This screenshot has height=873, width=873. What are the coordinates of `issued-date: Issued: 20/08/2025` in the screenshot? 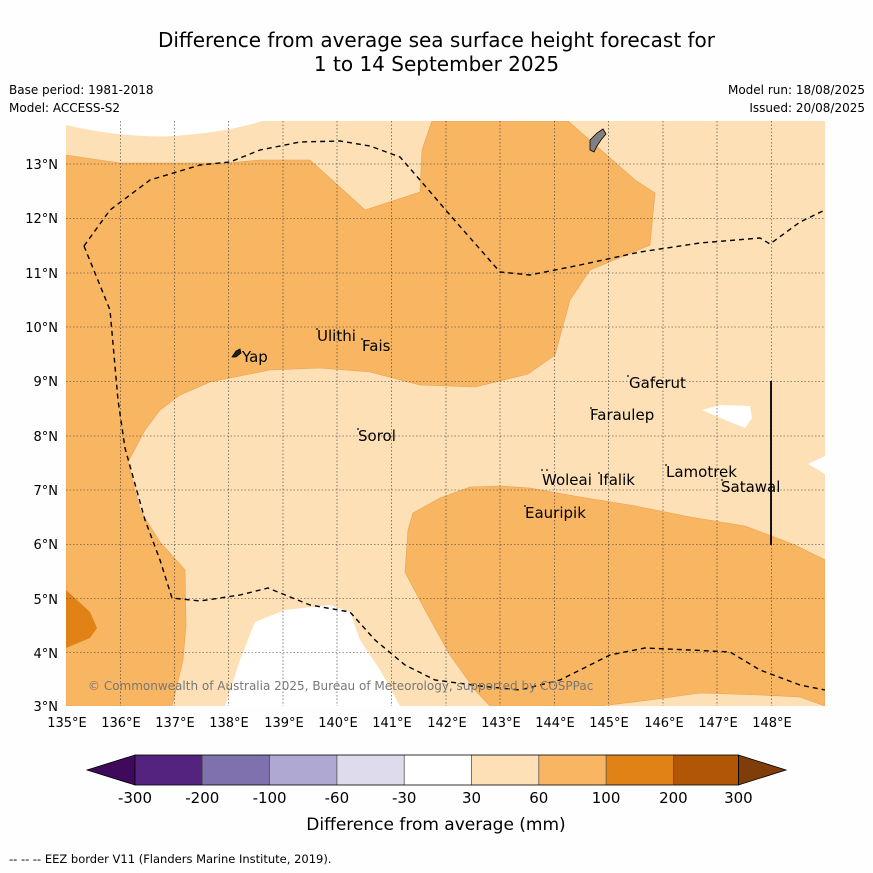 It's located at (807, 108).